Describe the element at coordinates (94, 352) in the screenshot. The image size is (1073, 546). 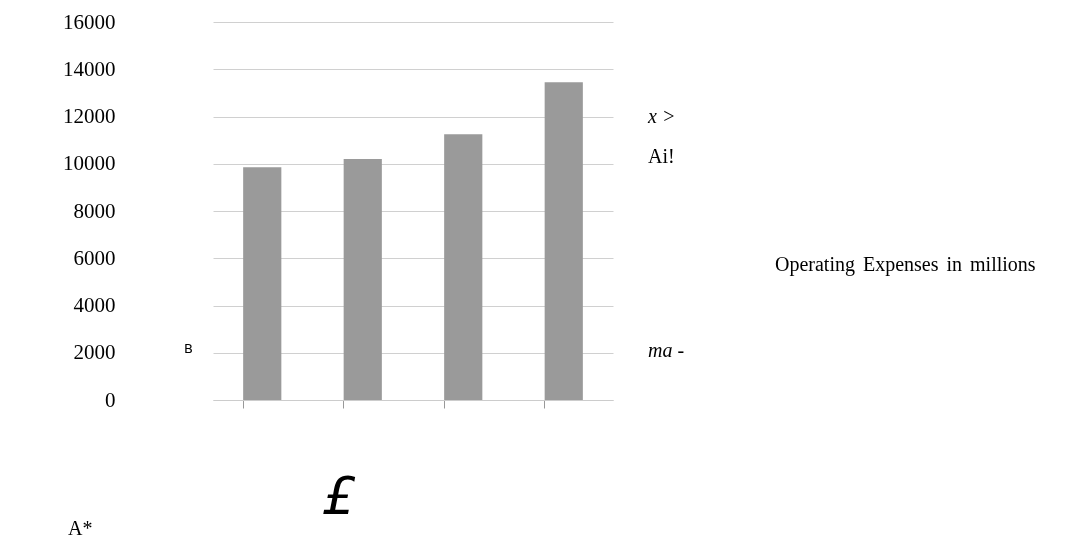
I see `y-tick-label: 2000` at that location.